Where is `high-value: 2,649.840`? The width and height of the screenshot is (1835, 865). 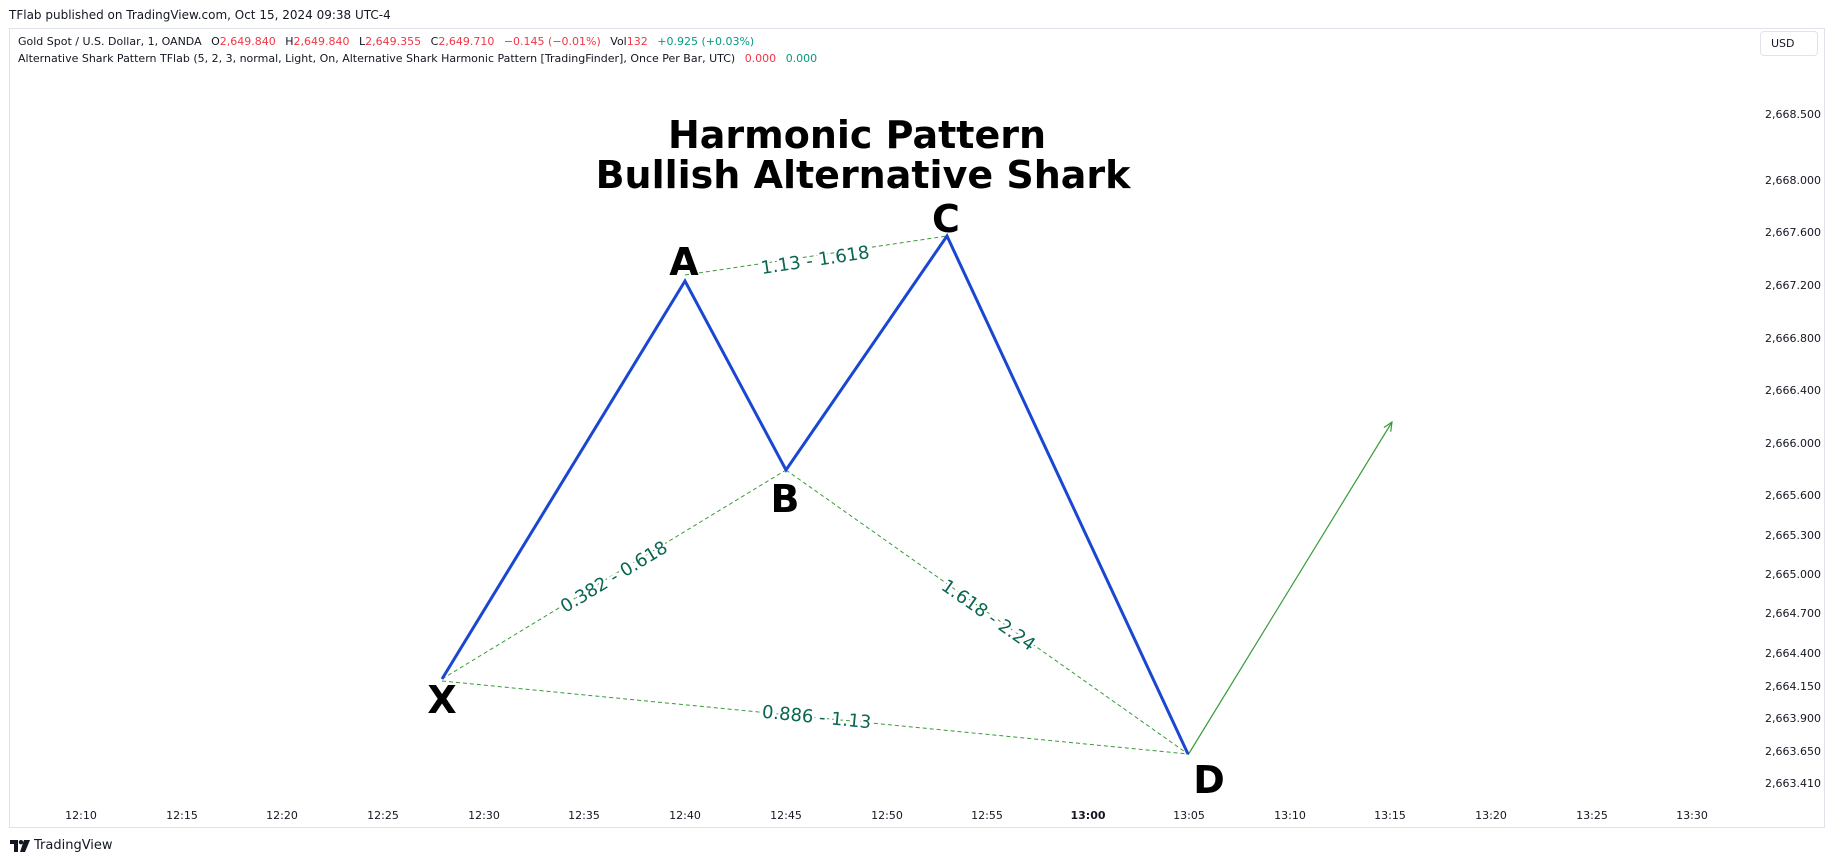 high-value: 2,649.840 is located at coordinates (321, 41).